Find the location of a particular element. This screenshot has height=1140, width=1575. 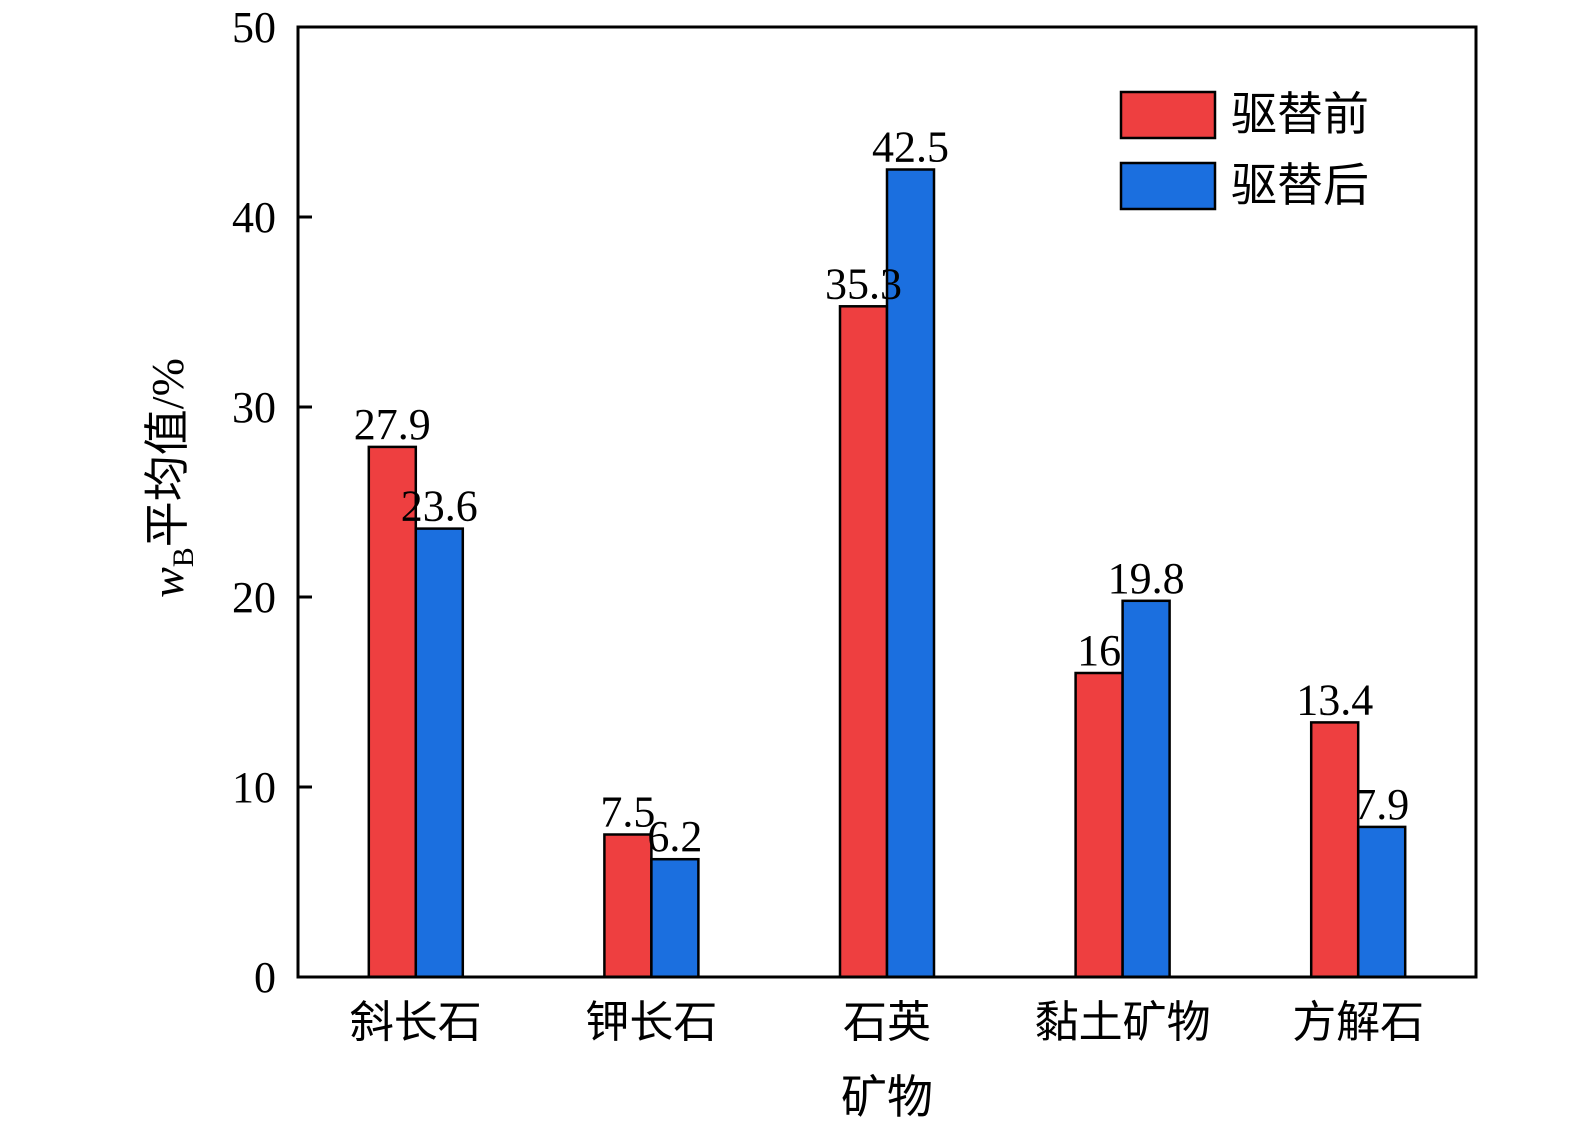

data-label-1-3: 35.3 is located at coordinates (863, 283).